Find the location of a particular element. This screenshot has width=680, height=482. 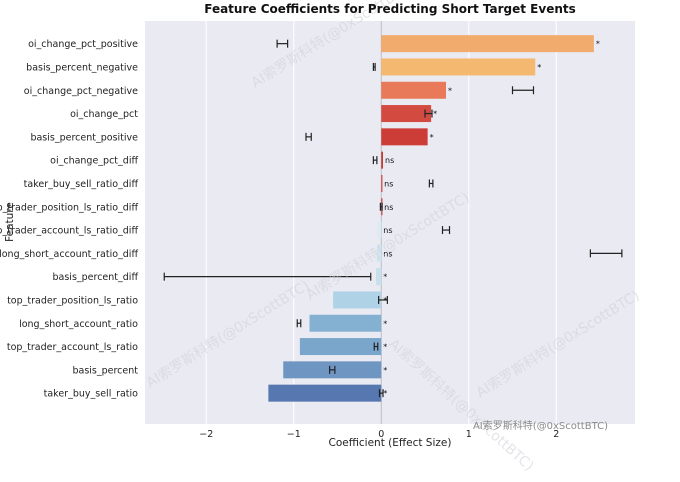

x-tick-labels: −2 −1 0 1 2 is located at coordinates (379, 434).